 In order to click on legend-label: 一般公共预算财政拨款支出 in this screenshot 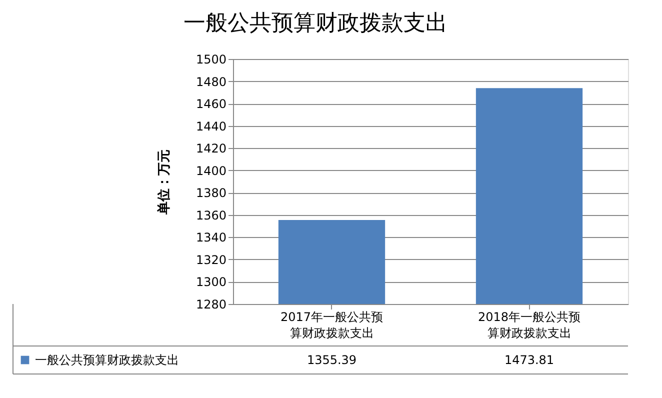, I will do `click(107, 360)`.